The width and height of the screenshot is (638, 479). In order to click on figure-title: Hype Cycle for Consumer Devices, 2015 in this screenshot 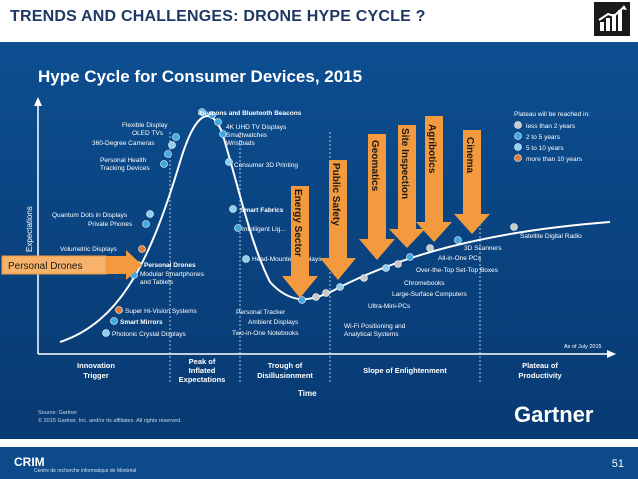, I will do `click(200, 76)`.